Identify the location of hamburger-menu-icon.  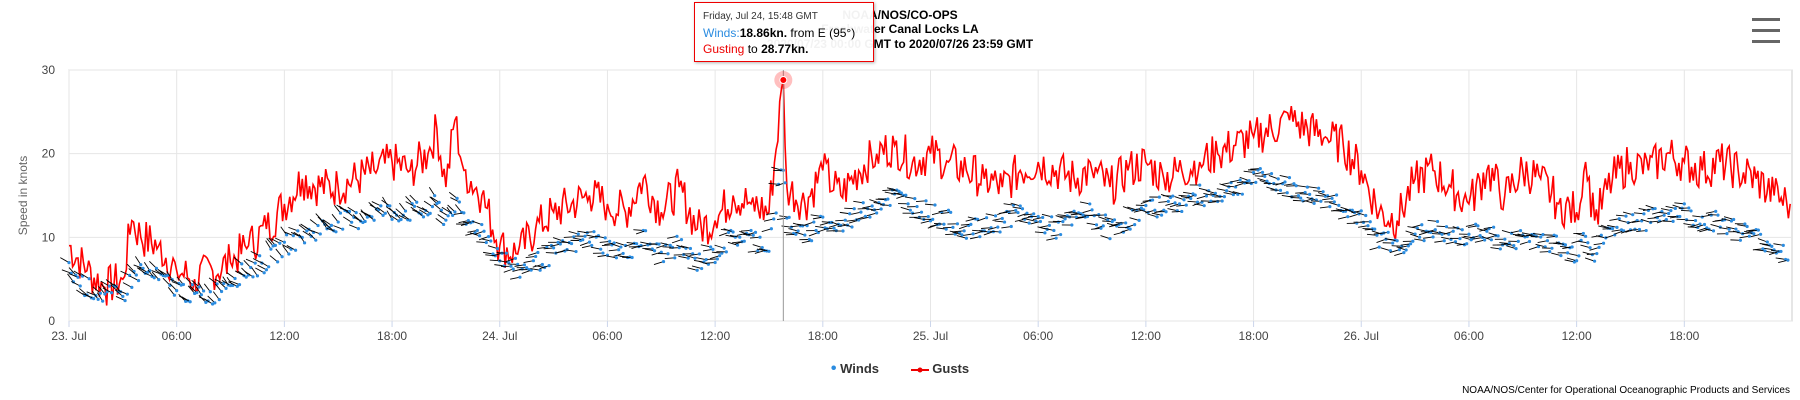
(1766, 31).